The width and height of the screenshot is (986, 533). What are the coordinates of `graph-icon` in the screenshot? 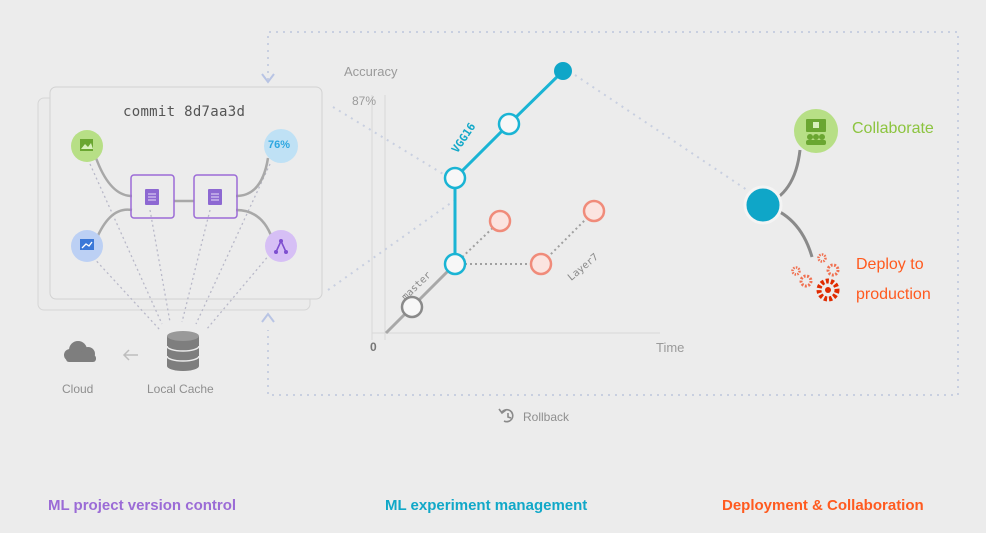 It's located at (281, 246).